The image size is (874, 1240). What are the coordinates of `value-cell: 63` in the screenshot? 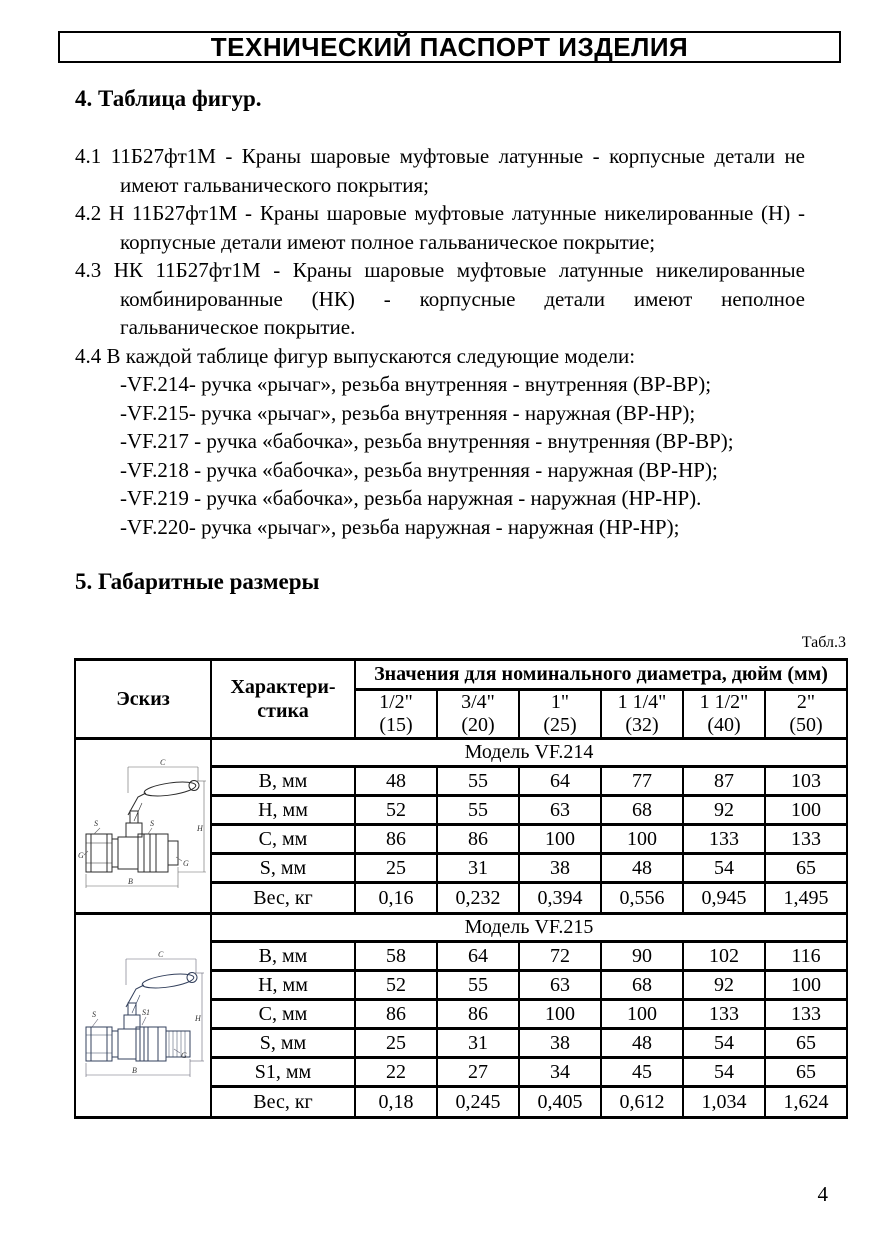 It's located at (560, 810).